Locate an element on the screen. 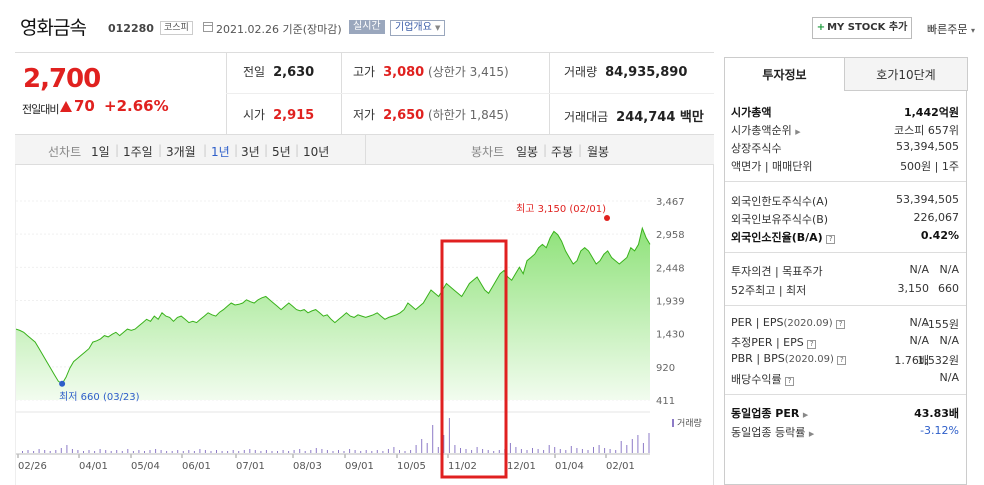 The height and width of the screenshot is (485, 984). y-tick-label: 2,958 is located at coordinates (670, 235).